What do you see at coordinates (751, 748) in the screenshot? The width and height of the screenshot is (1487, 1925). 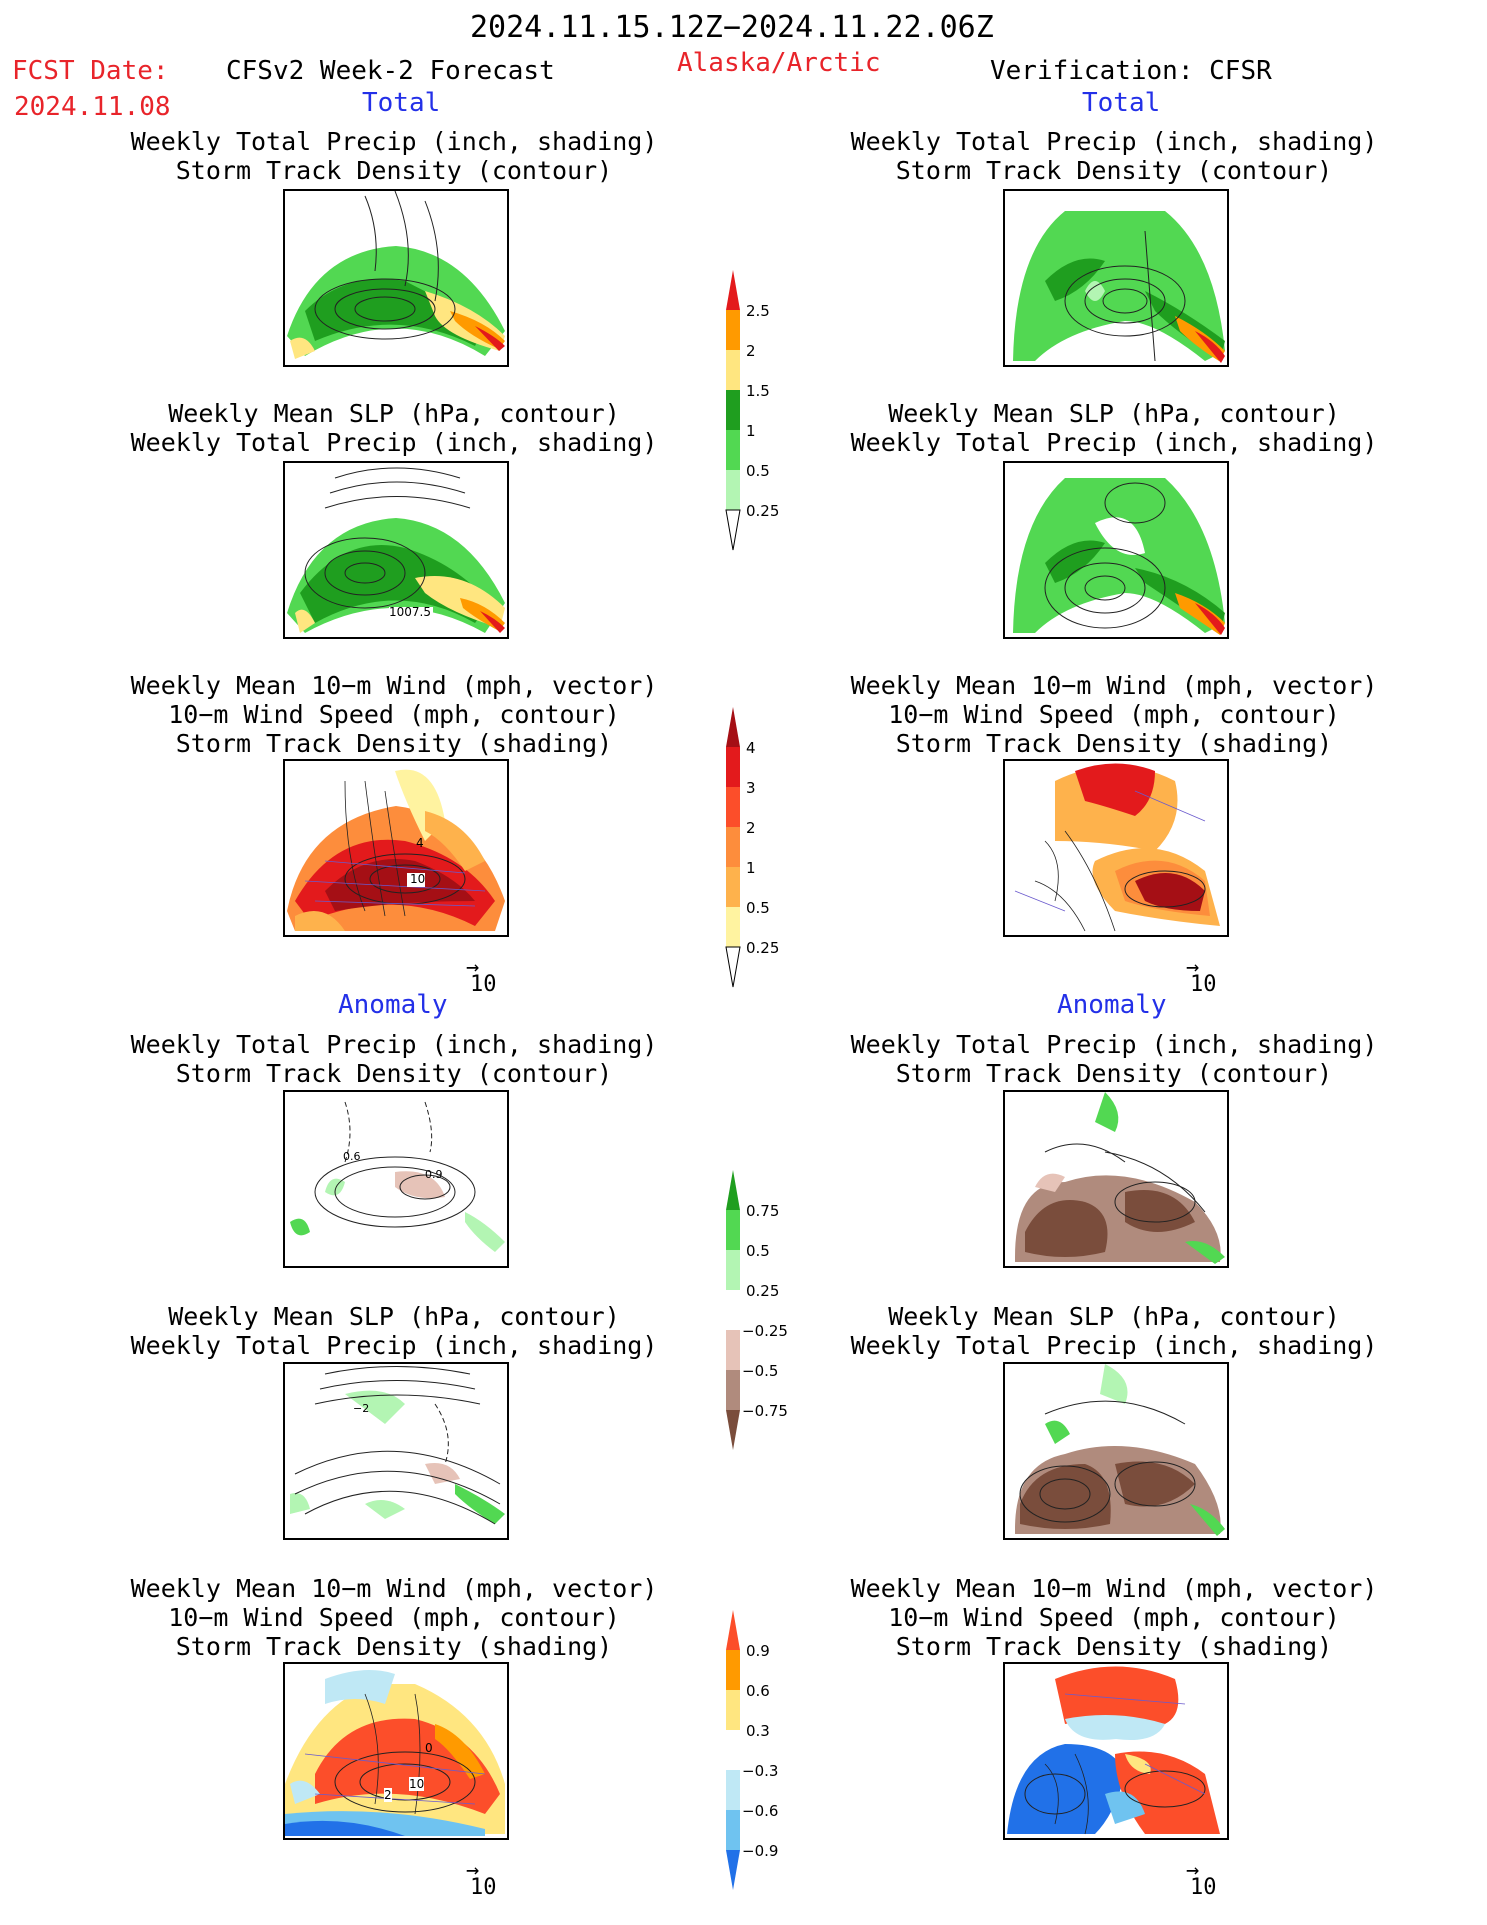 I see `colorbar-label: 4` at bounding box center [751, 748].